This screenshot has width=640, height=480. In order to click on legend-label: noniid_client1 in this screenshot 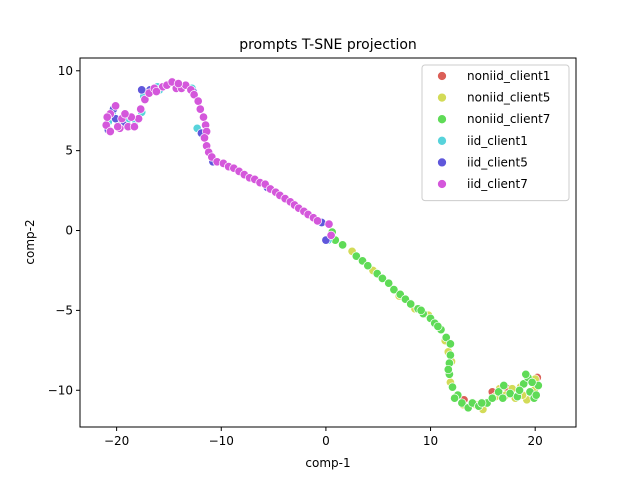, I will do `click(508, 76)`.